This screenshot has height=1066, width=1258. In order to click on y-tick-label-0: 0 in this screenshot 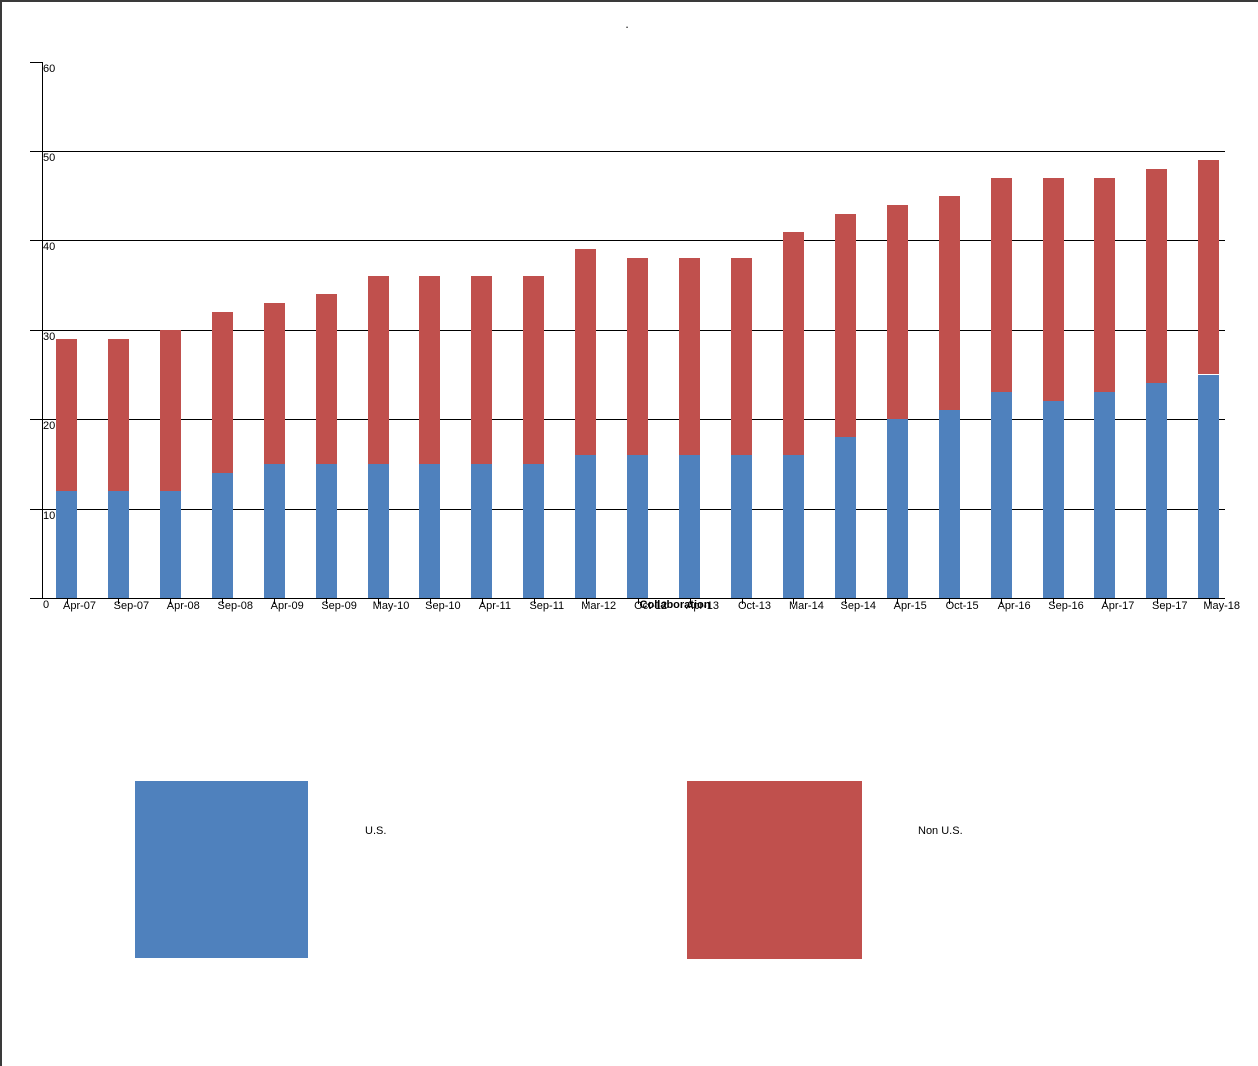, I will do `click(46, 605)`.